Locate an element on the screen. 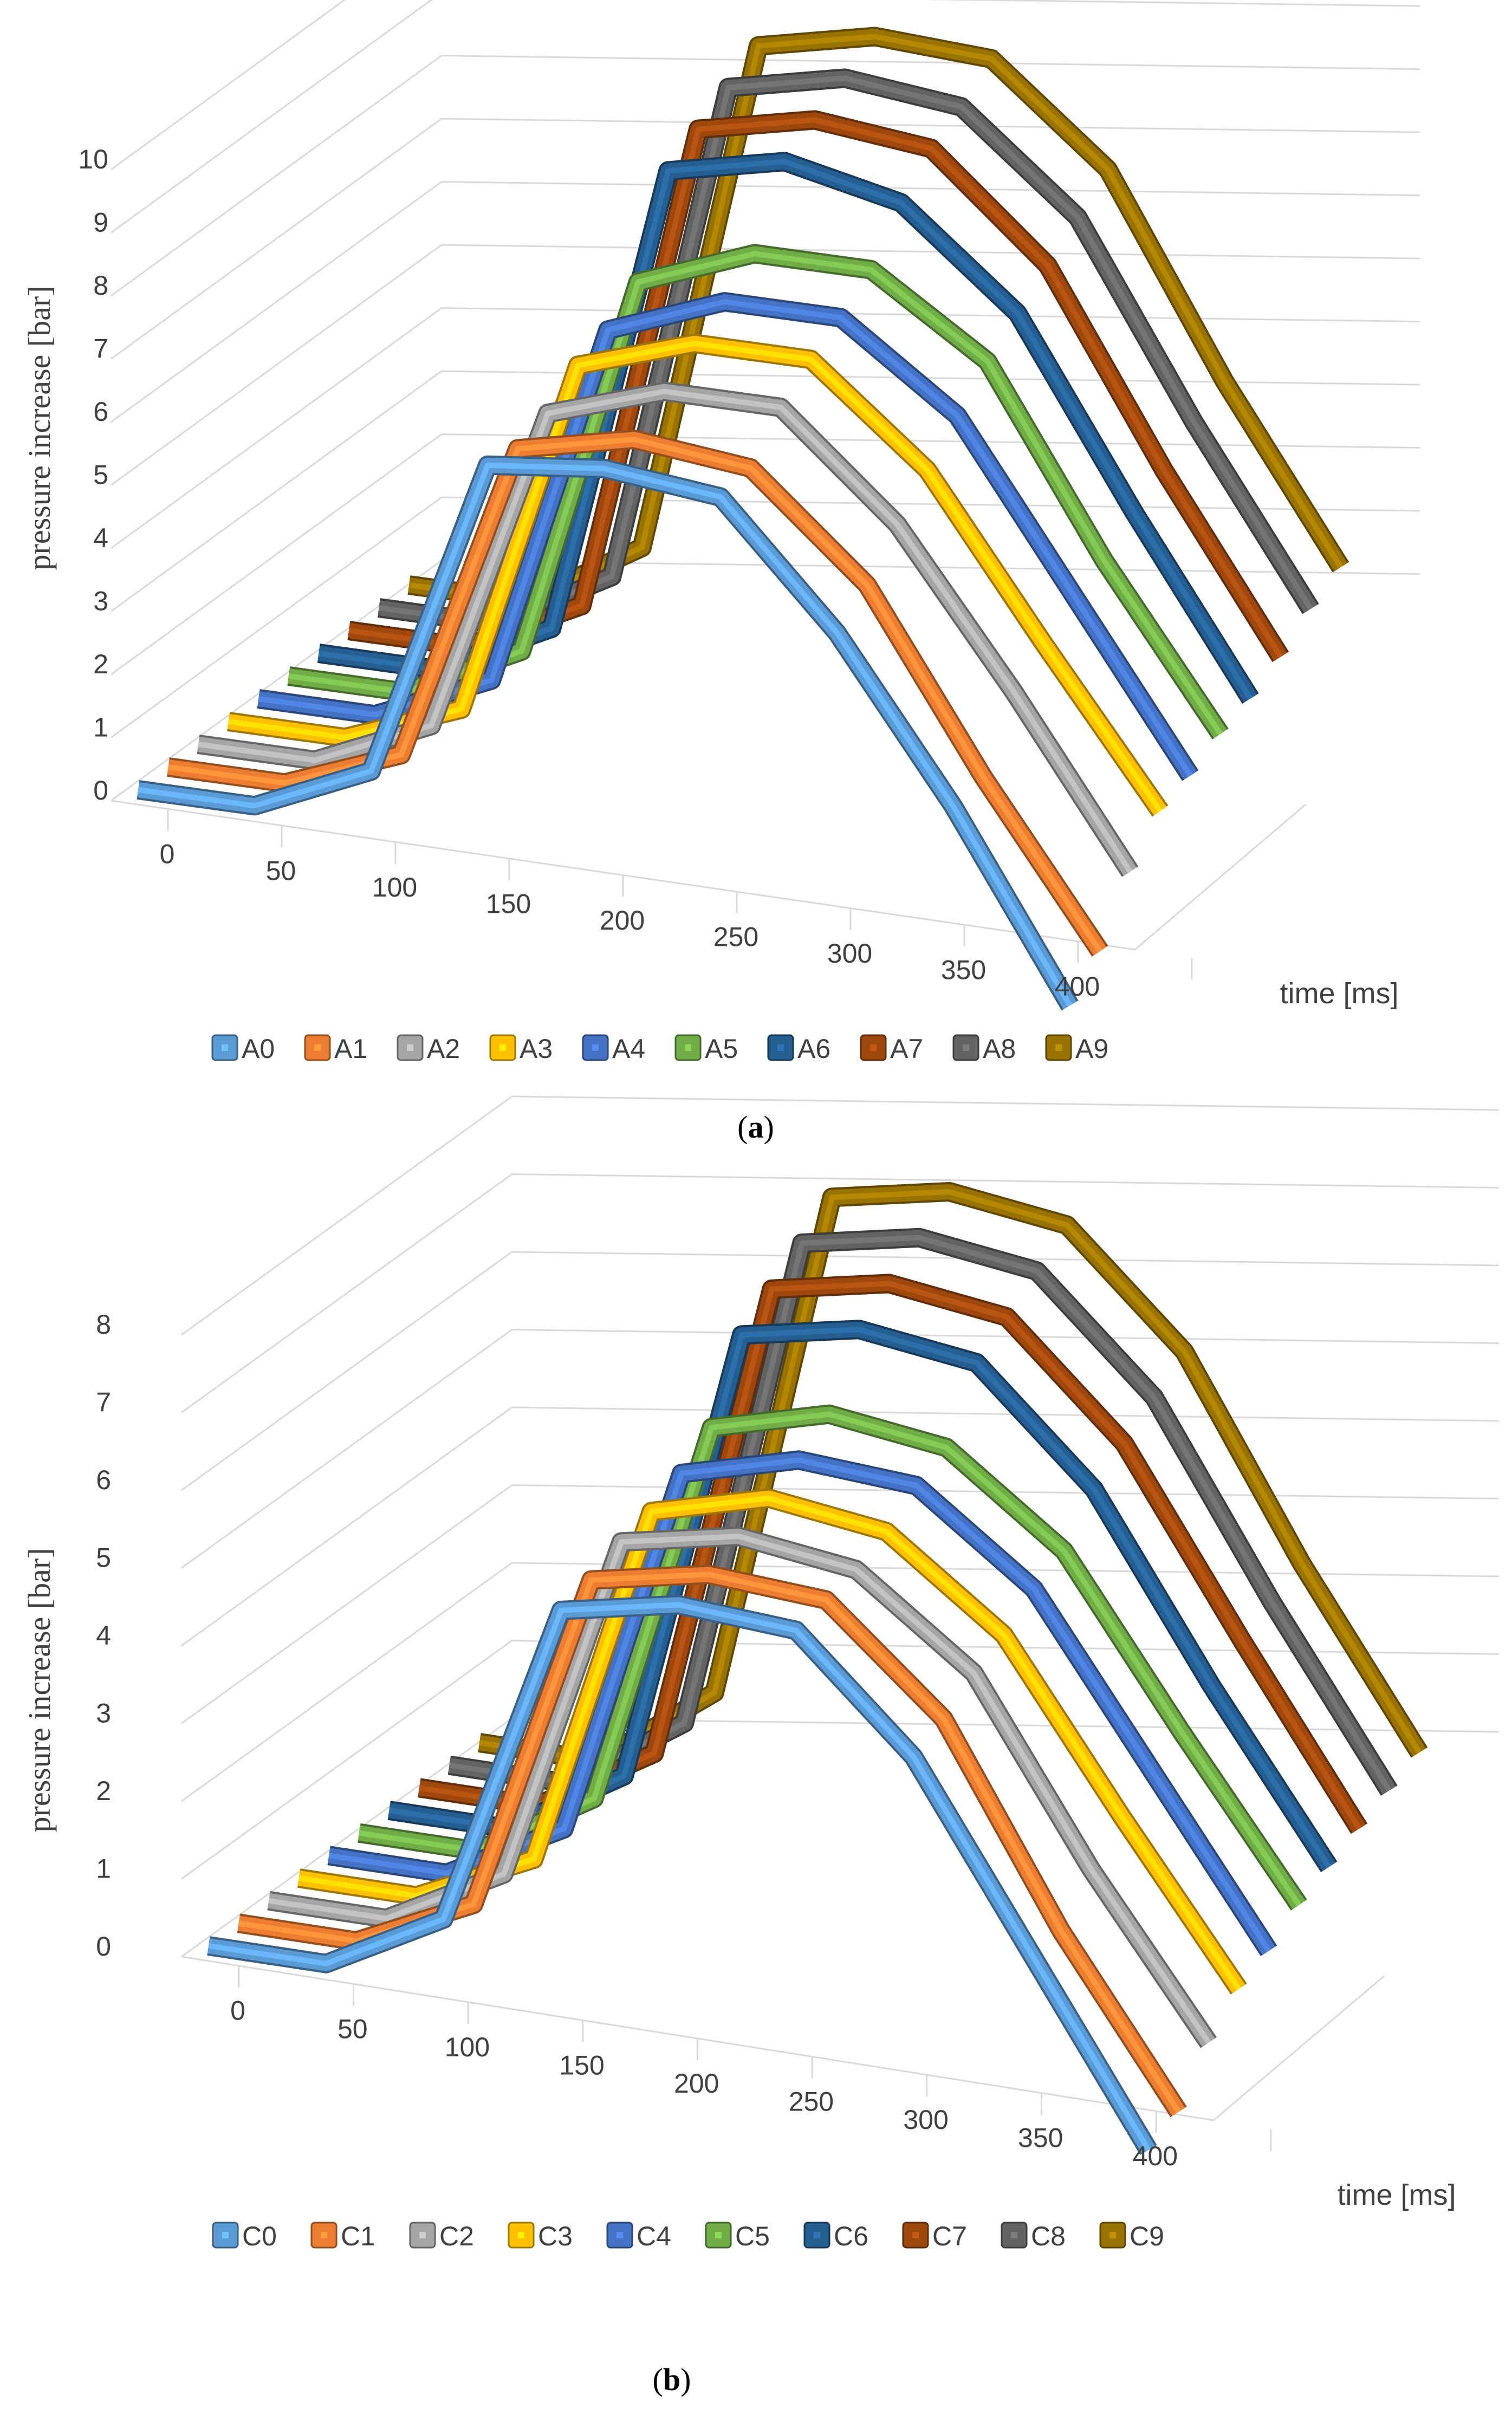 The height and width of the screenshot is (2409, 1512). legend-label: A4 is located at coordinates (629, 1049).